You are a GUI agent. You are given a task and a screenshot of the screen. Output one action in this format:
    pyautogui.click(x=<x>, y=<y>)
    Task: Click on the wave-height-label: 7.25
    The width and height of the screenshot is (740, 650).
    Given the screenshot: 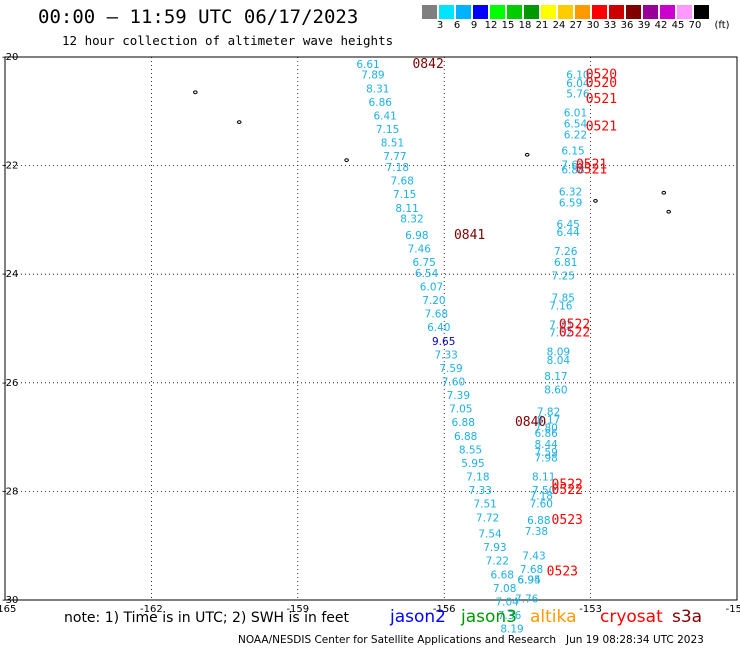 What is the action you would take?
    pyautogui.click(x=563, y=277)
    